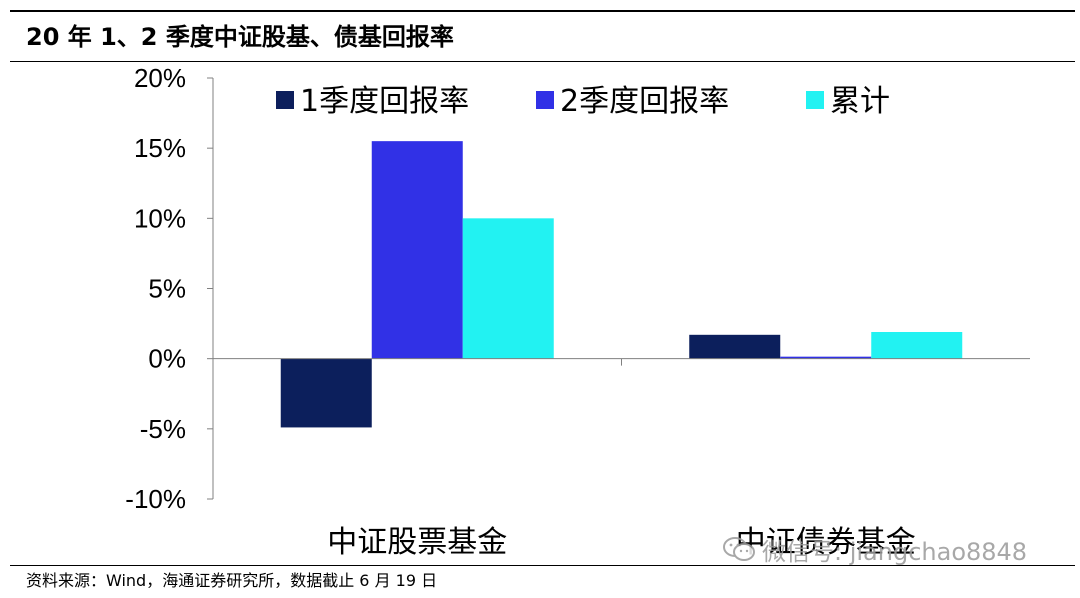 This screenshot has width=1080, height=598. I want to click on y-tick-label: 5%, so click(167, 289).